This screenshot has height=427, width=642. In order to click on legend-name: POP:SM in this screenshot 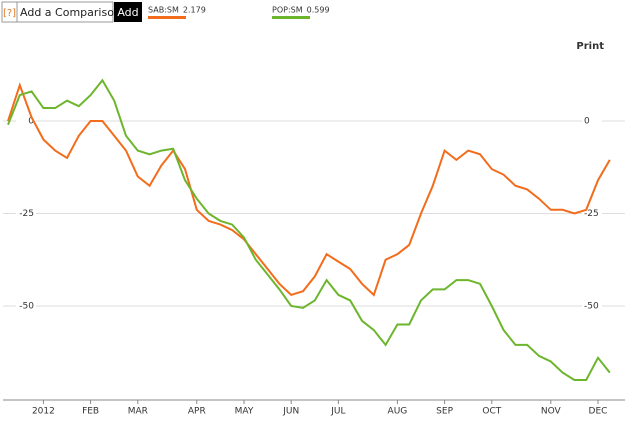, I will do `click(287, 10)`.